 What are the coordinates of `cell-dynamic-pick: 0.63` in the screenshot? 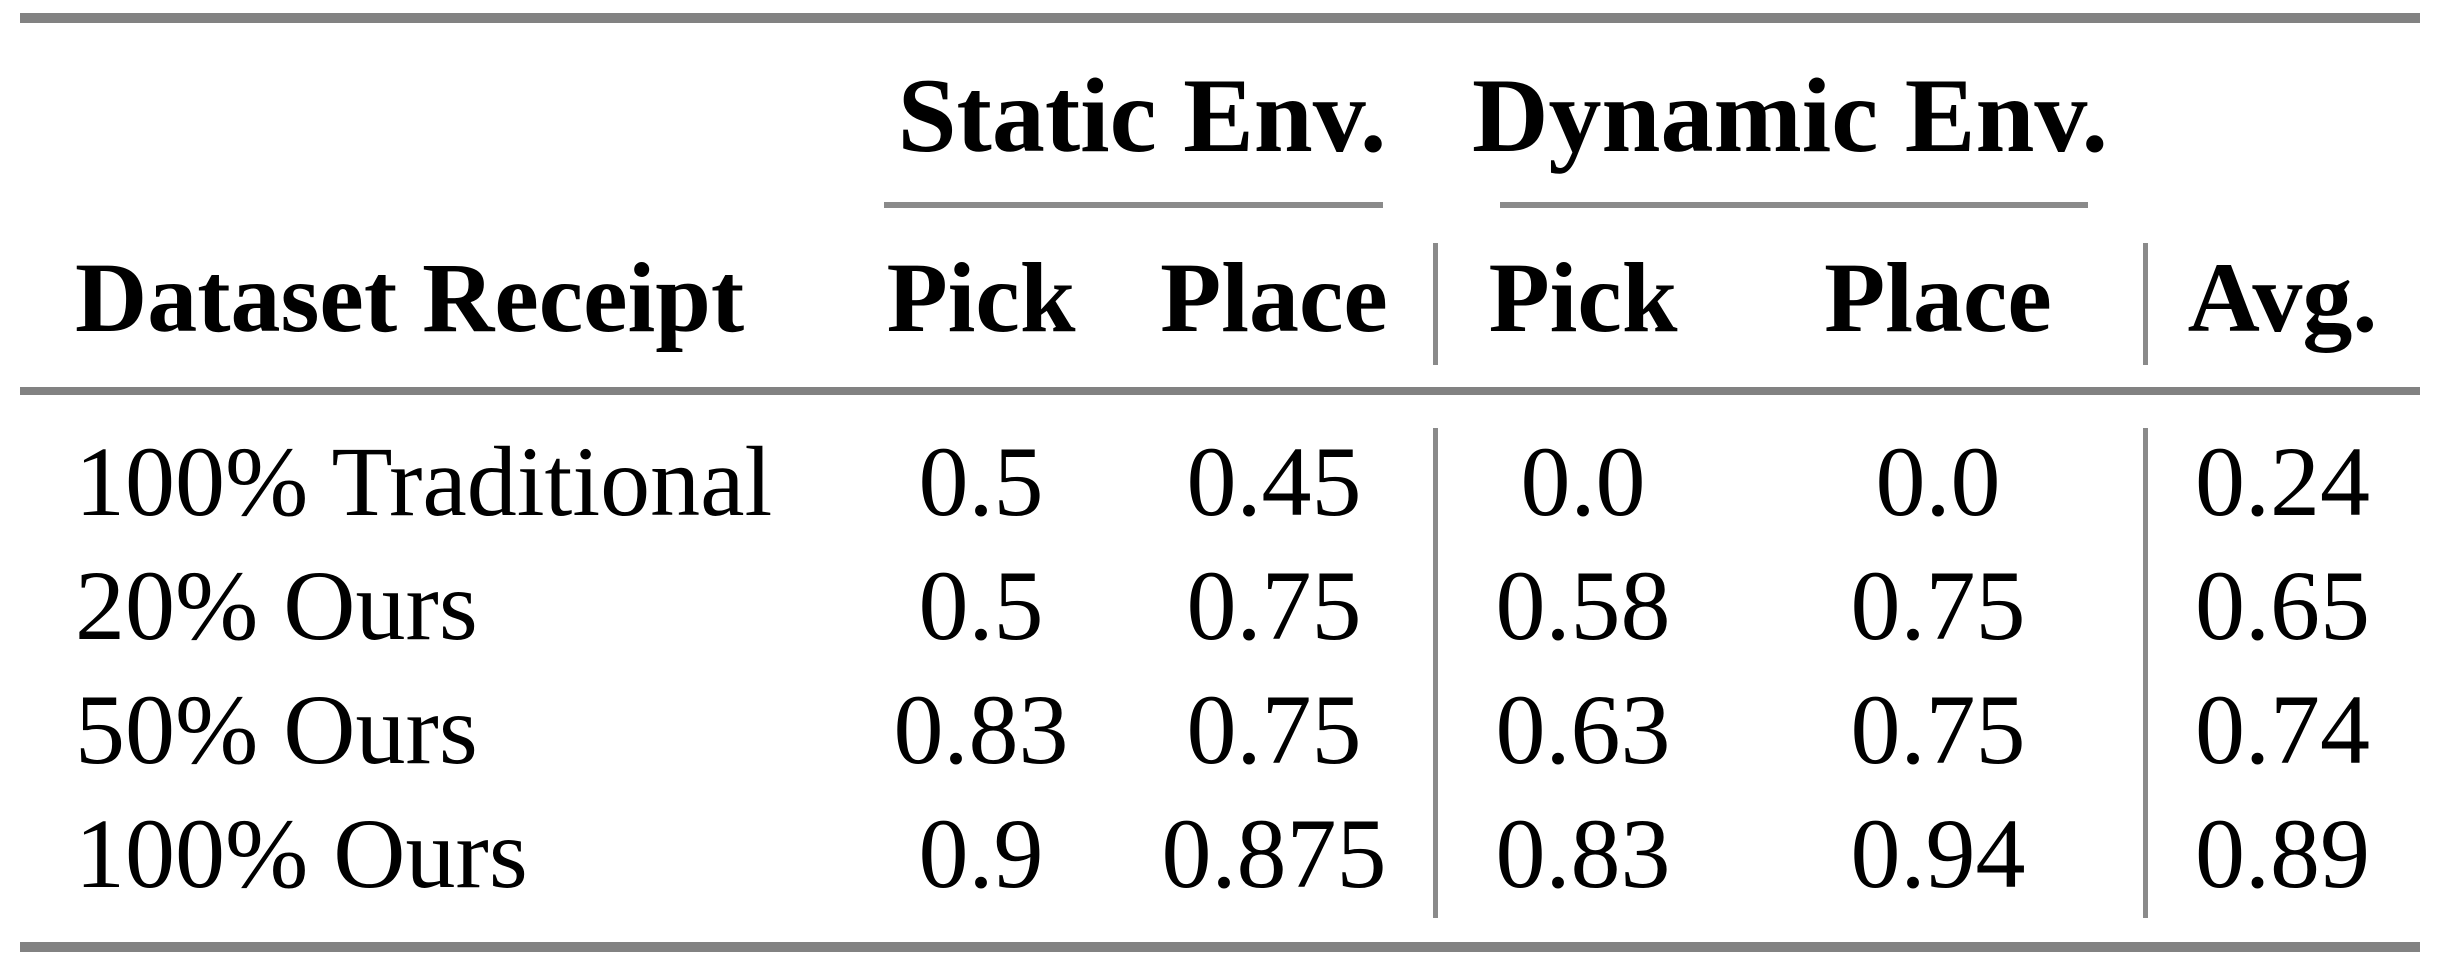 It's located at (1583, 729).